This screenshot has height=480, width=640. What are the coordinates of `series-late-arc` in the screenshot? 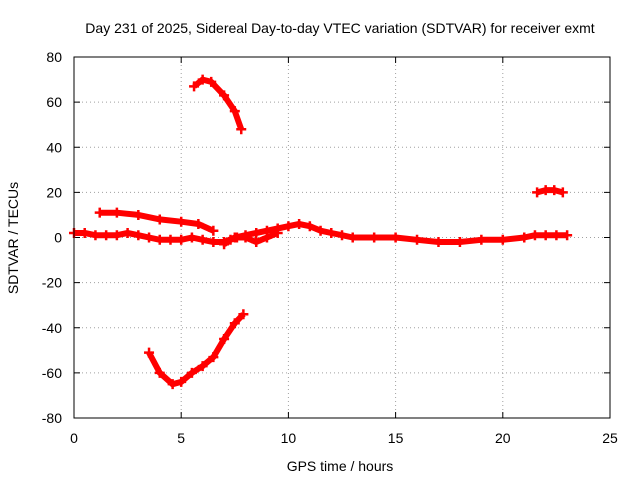 It's located at (550, 191).